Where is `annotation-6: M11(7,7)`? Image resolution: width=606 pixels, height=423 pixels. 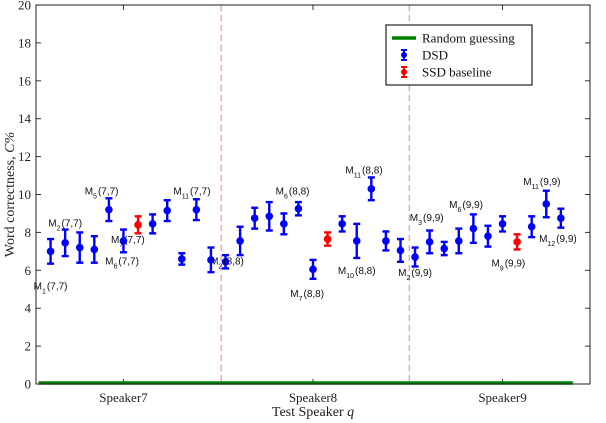 annotation-6: M11(7,7) is located at coordinates (191, 194).